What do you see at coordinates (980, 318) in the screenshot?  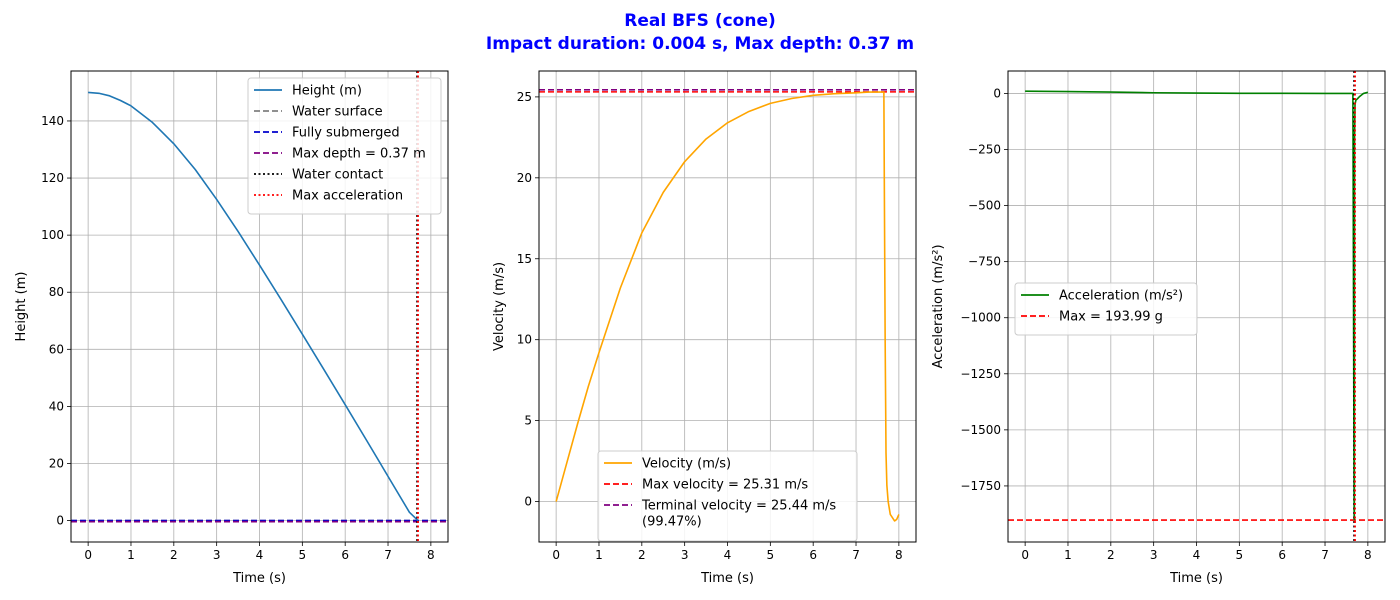 I see `y-tick-label: −1000` at bounding box center [980, 318].